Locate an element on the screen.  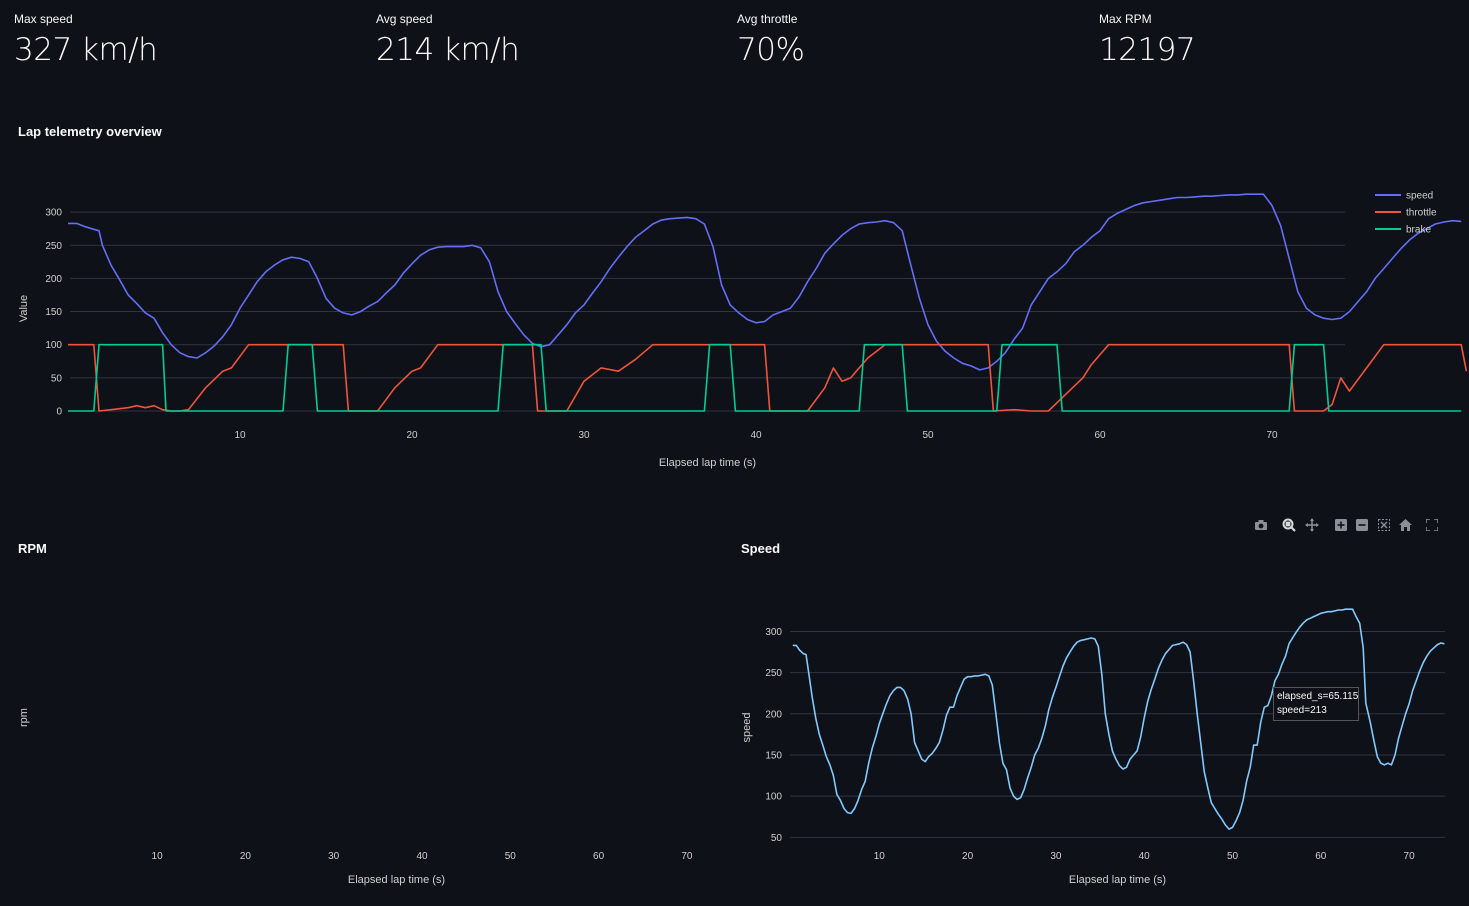
metric-max-speed: Max speed 327 km/h is located at coordinates (86, 40).